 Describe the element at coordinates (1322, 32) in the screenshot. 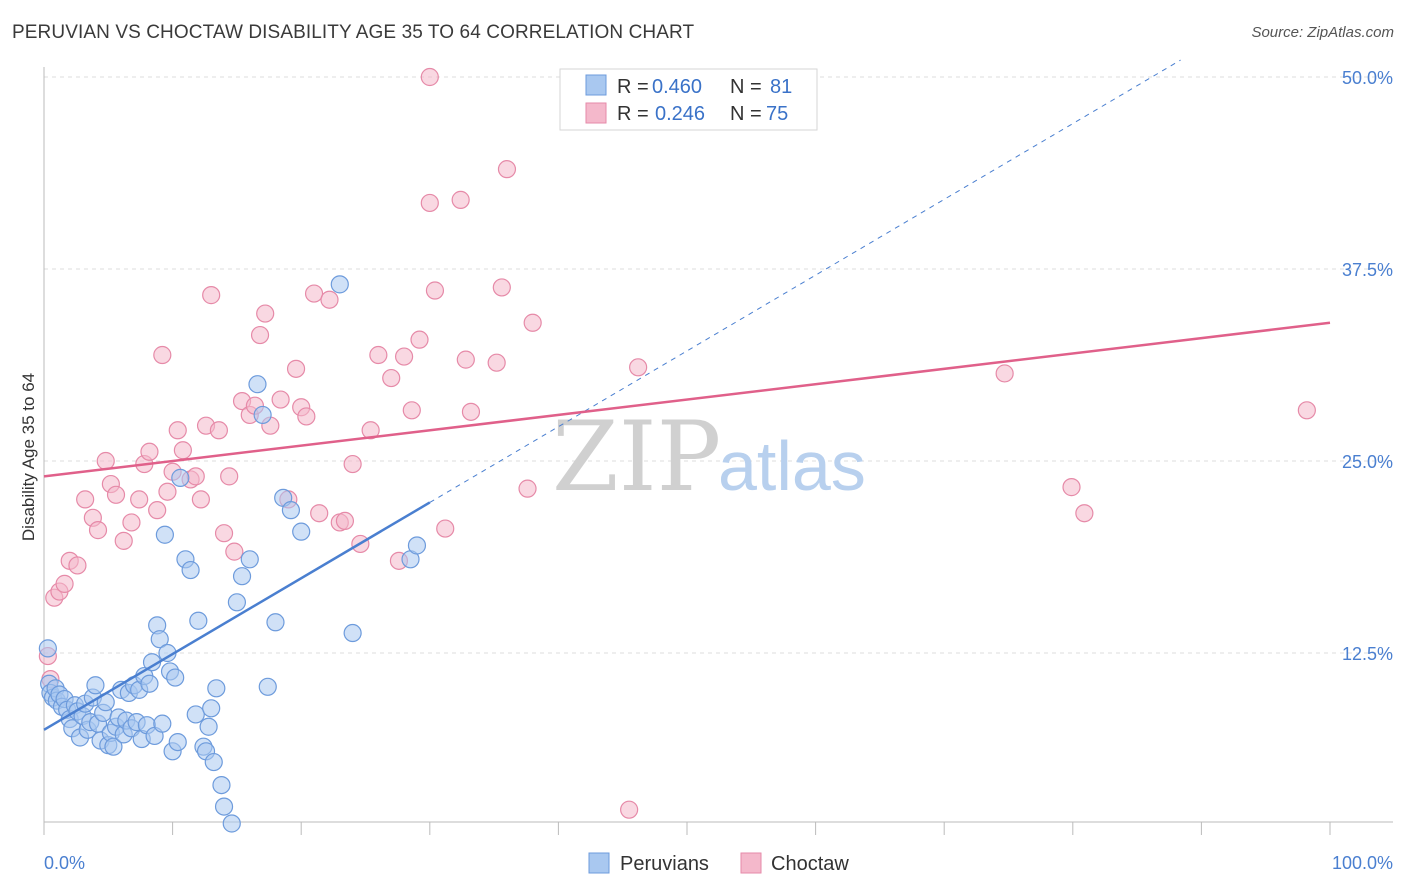

I see `source-label: Source: ZipAtlas.com` at that location.